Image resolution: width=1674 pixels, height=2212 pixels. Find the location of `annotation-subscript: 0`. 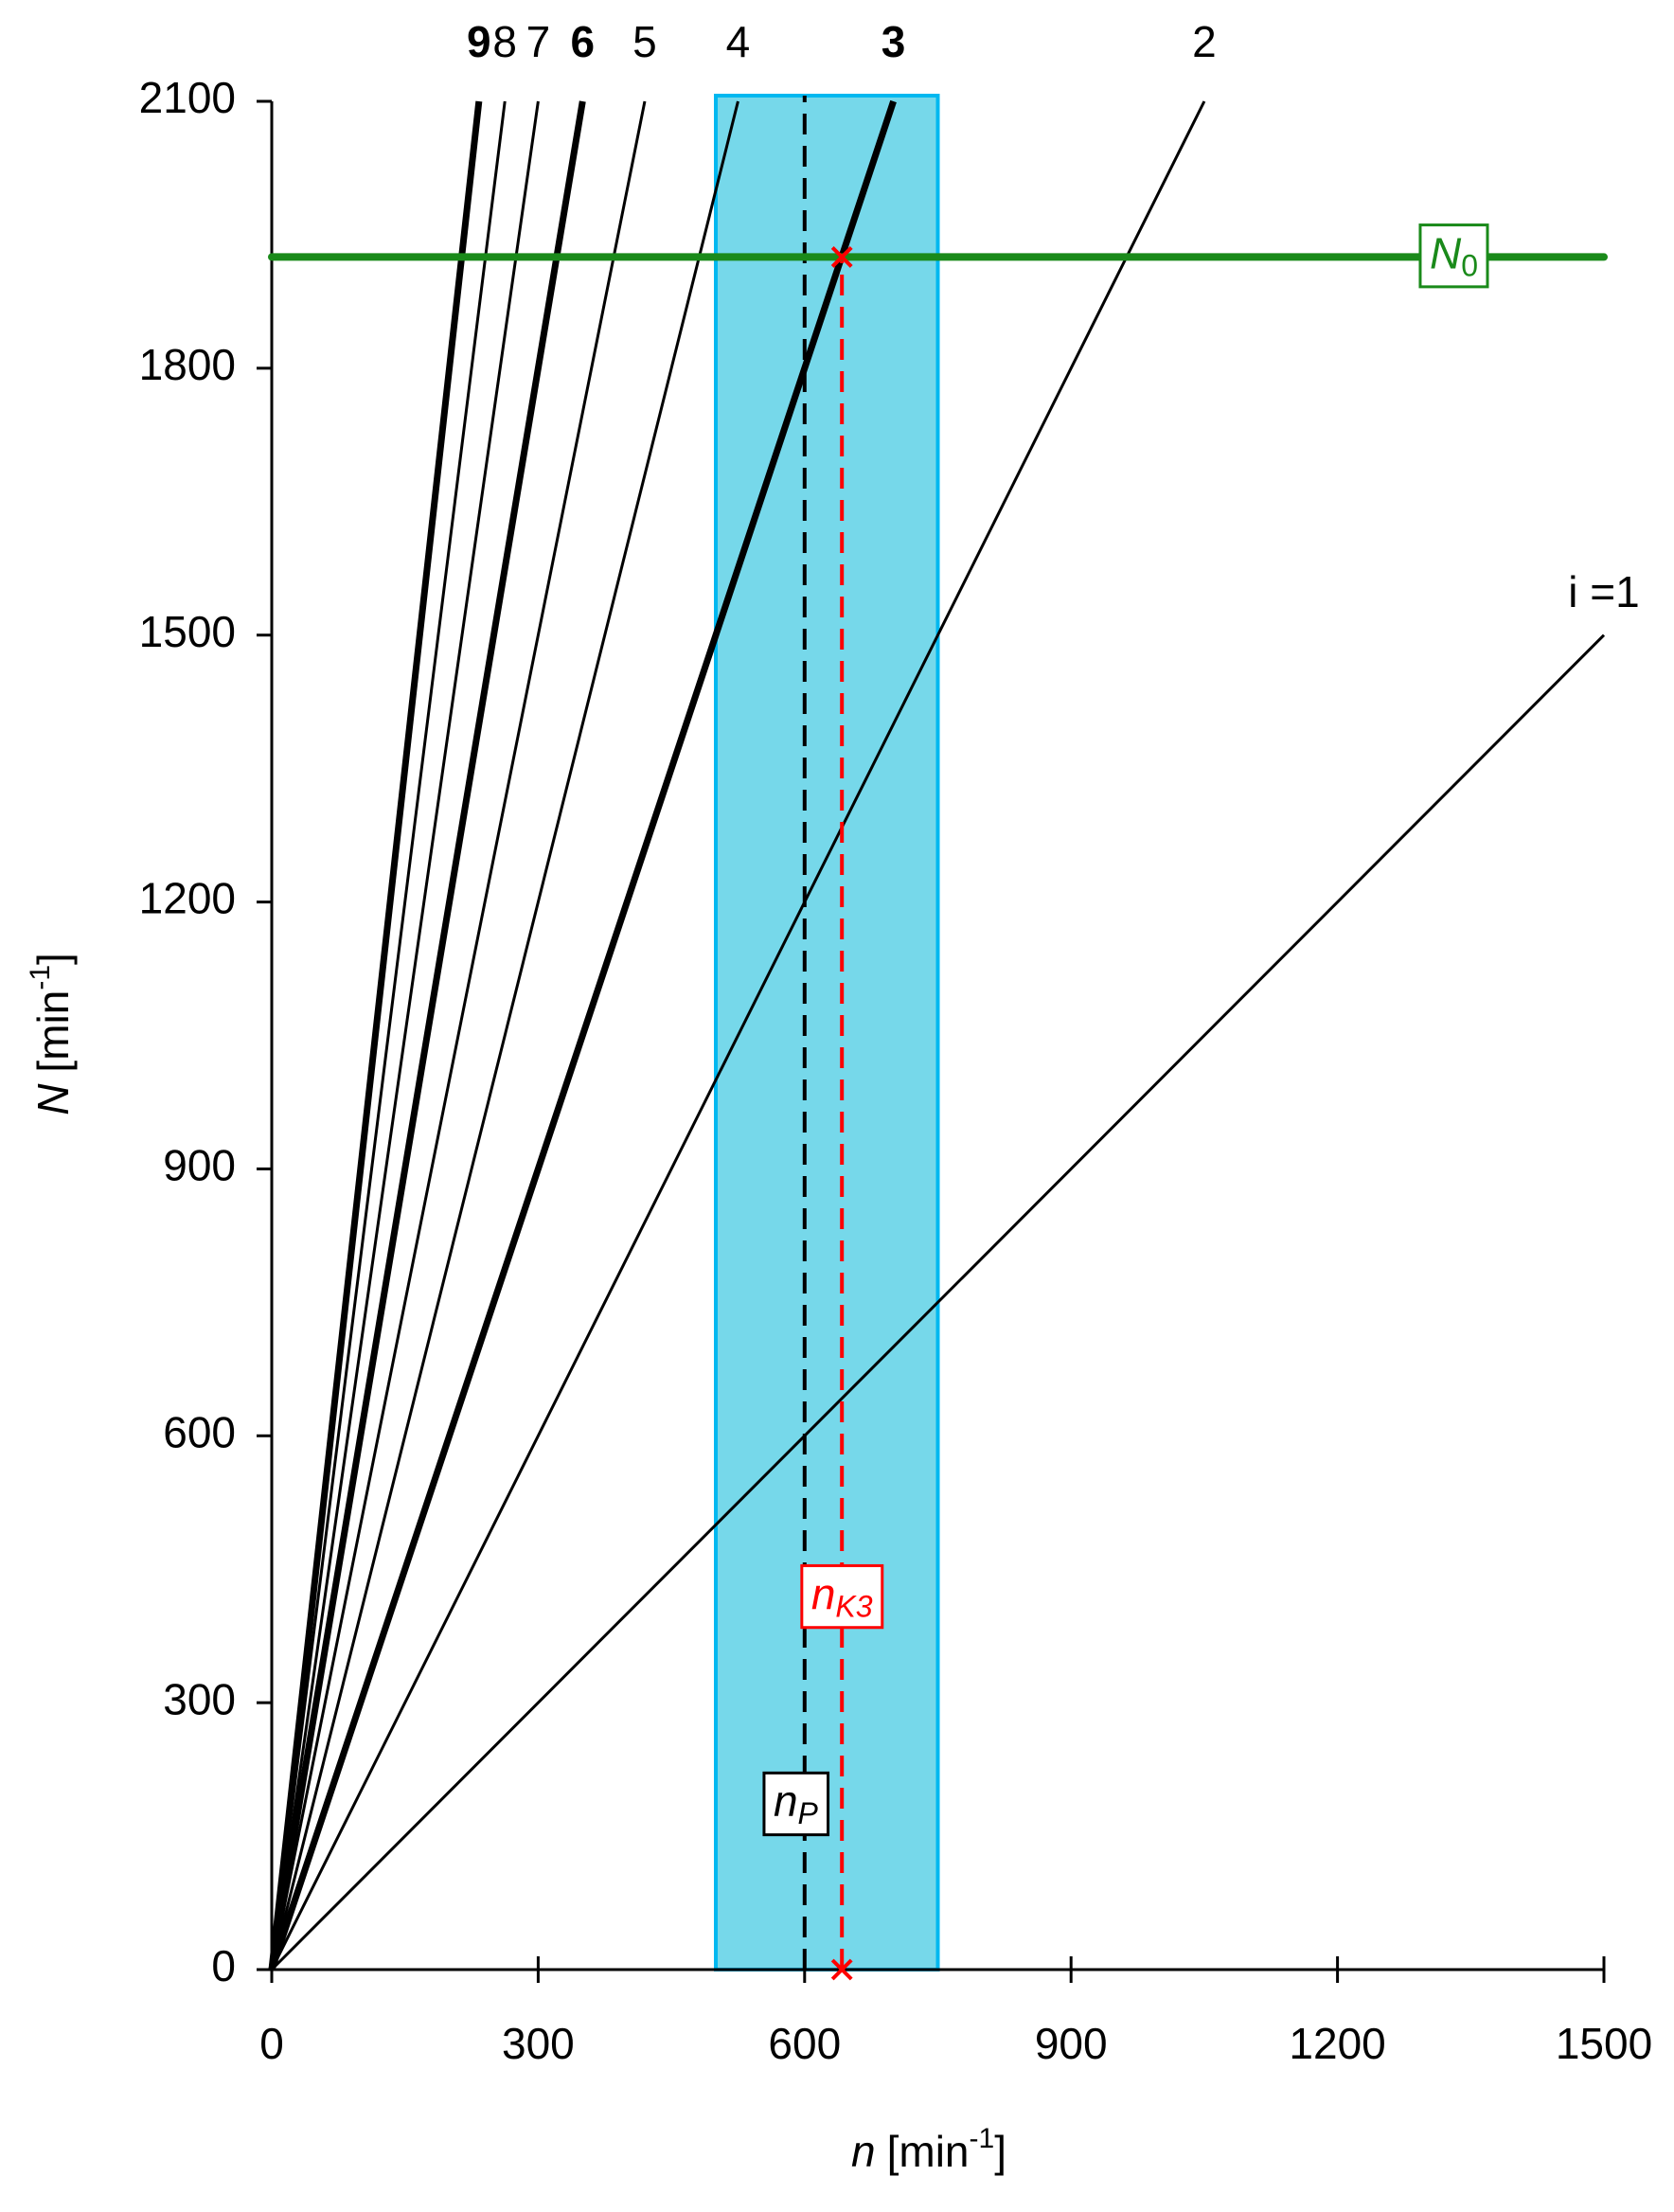

annotation-subscript: 0 is located at coordinates (1469, 266).